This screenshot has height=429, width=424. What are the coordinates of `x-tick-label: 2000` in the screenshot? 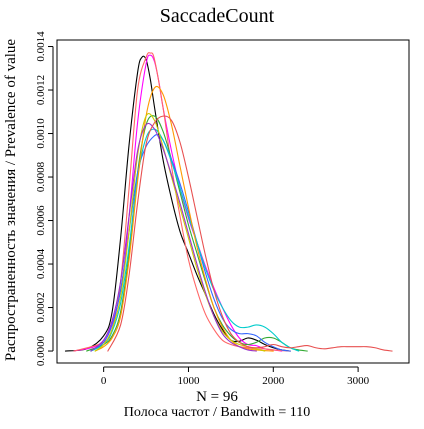 It's located at (273, 381).